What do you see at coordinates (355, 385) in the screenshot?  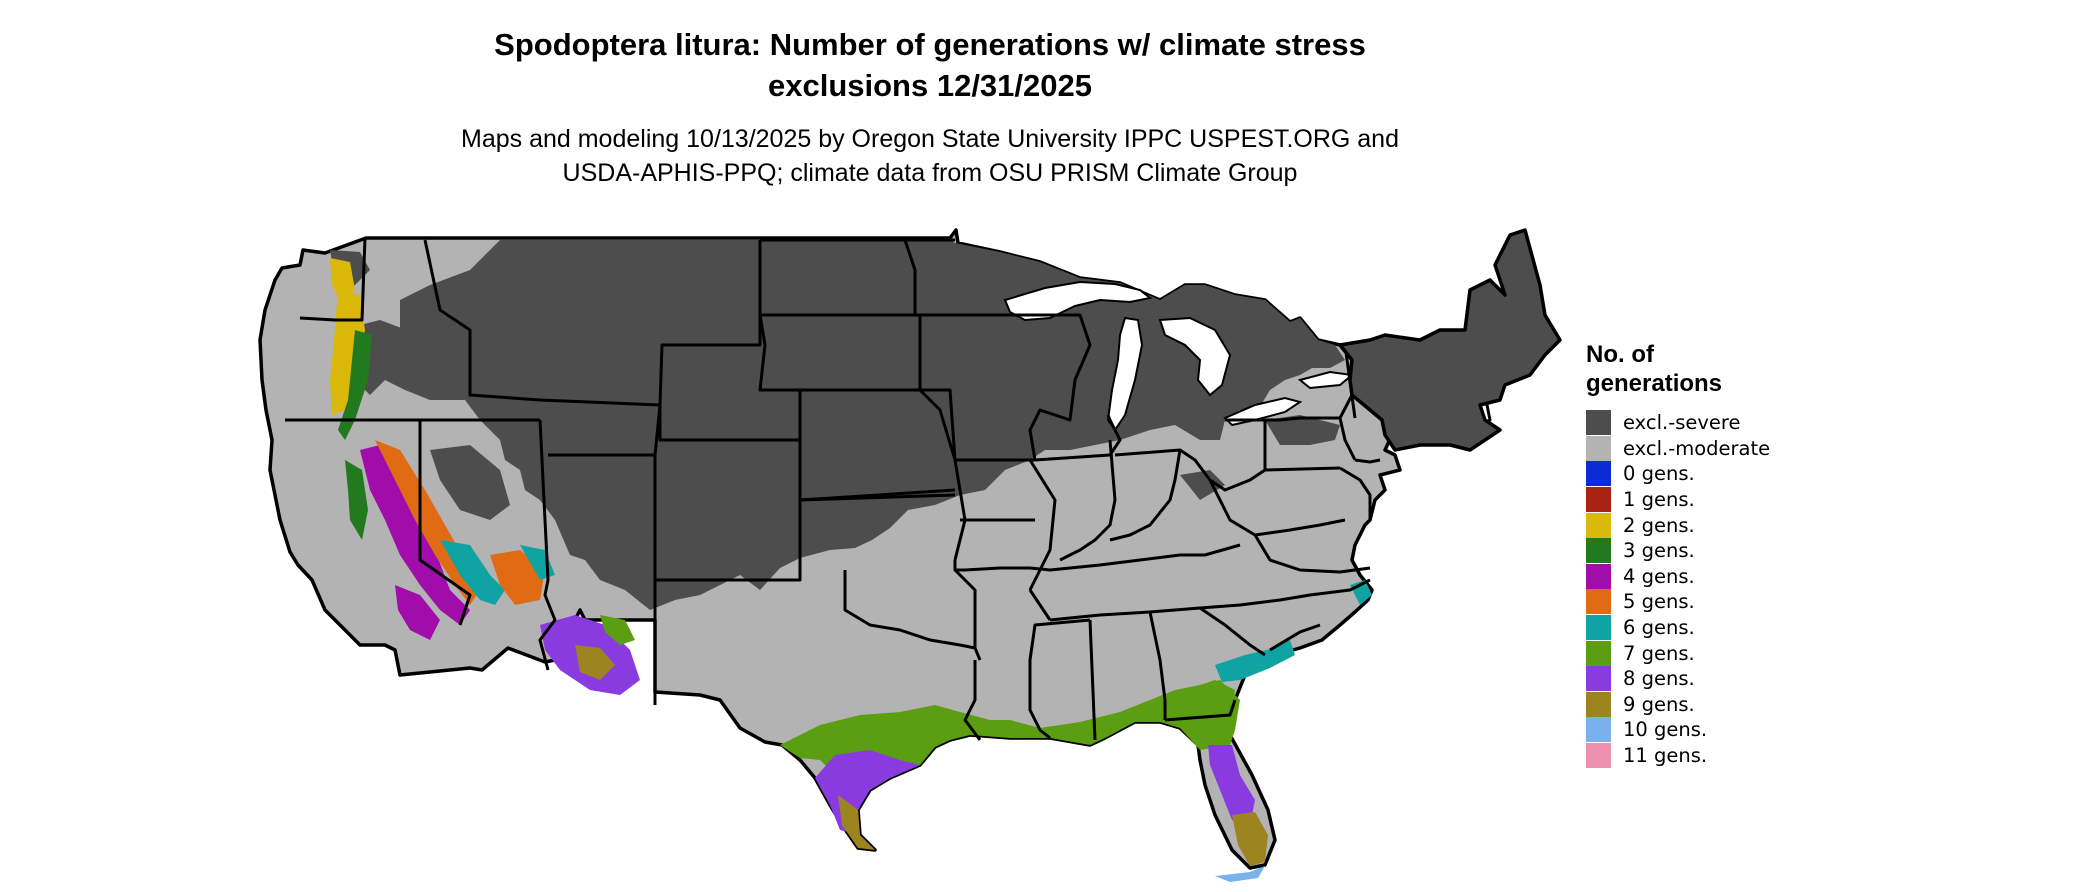 I see `oregon-3-gens` at bounding box center [355, 385].